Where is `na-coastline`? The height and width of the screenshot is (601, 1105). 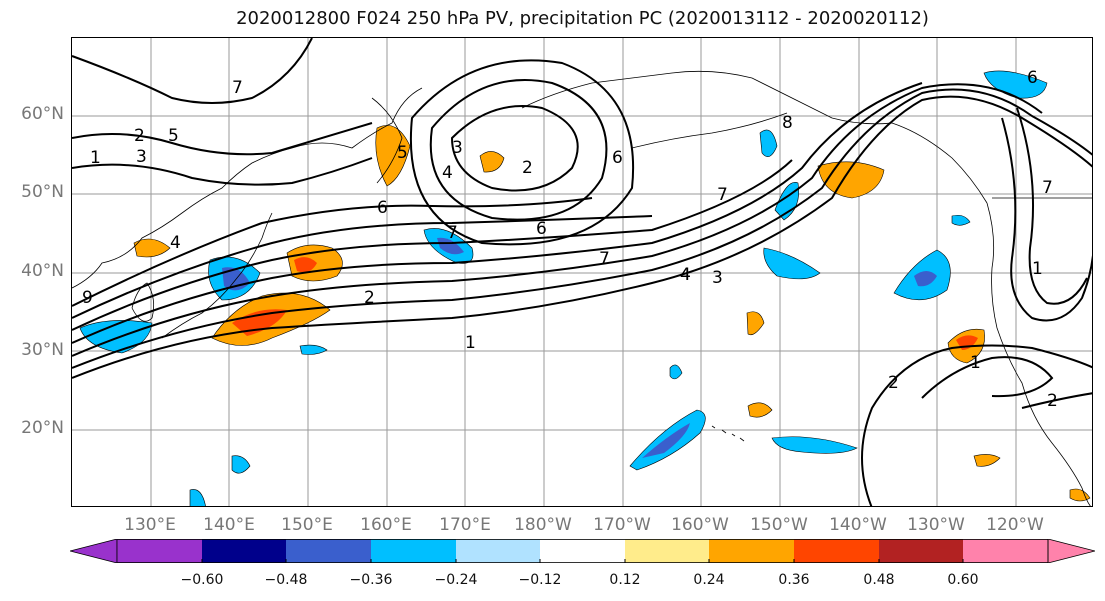
na-coastline is located at coordinates (1038, 354).